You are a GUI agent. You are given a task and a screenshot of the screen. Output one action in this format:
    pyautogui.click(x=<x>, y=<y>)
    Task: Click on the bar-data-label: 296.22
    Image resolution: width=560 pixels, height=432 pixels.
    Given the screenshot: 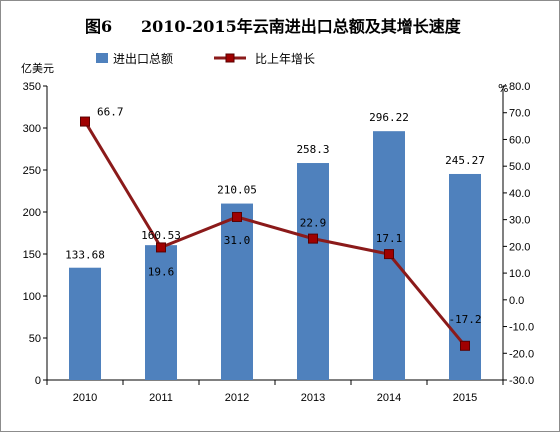 What is the action you would take?
    pyautogui.click(x=389, y=117)
    